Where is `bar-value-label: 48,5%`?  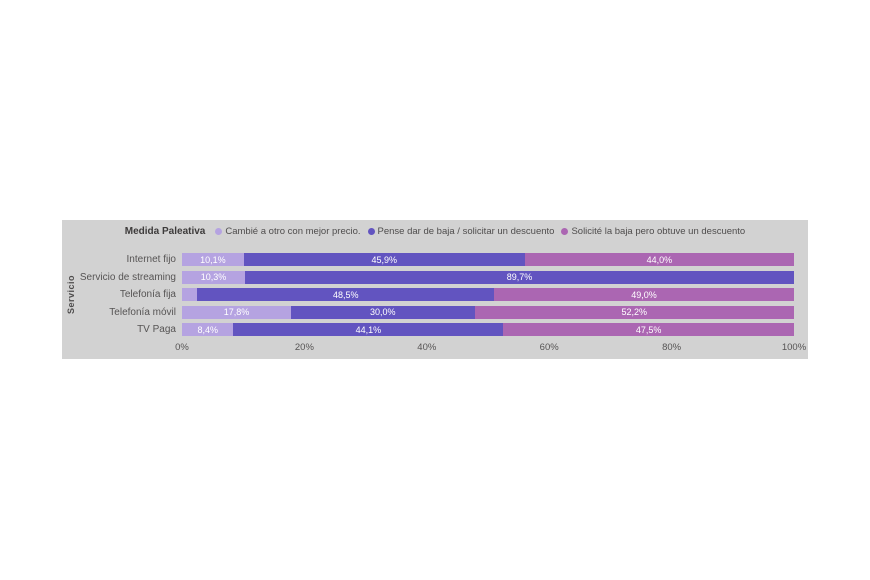 bar-value-label: 48,5% is located at coordinates (345, 294).